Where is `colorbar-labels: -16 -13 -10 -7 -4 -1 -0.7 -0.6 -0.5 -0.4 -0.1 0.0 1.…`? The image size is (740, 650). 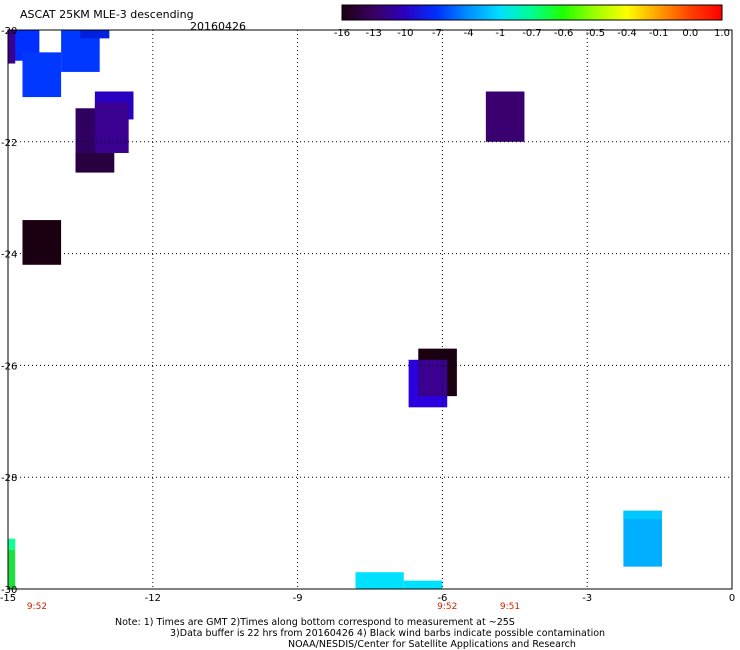 colorbar-labels: -16 -13 -10 -7 -4 -1 -0.7 -0.6 -0.5 -0.4 -0.1 0.0 1.… is located at coordinates (532, 33).